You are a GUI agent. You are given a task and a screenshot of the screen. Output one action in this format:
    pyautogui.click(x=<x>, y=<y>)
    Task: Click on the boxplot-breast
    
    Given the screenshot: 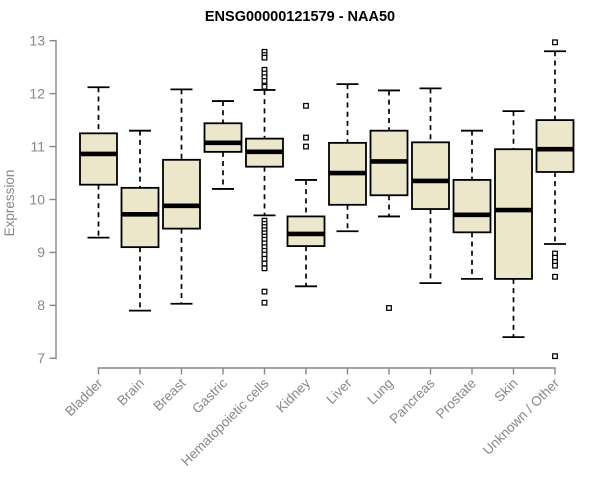 What is the action you would take?
    pyautogui.click(x=181, y=196)
    